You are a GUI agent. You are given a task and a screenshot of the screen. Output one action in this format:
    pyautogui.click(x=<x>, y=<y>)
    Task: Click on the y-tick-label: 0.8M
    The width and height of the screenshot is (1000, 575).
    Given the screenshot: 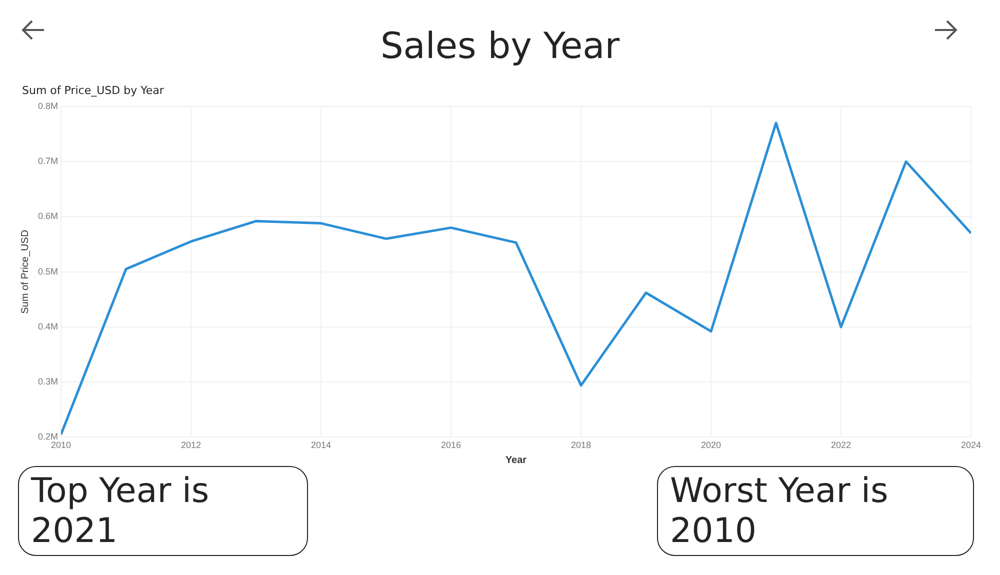 What is the action you would take?
    pyautogui.click(x=48, y=105)
    